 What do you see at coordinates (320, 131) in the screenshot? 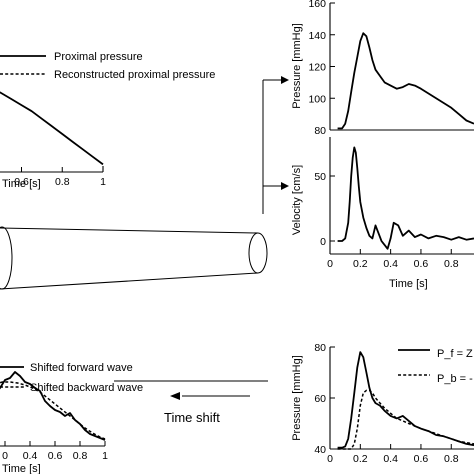
I see `pt-y-tick-label: 80` at bounding box center [320, 131].